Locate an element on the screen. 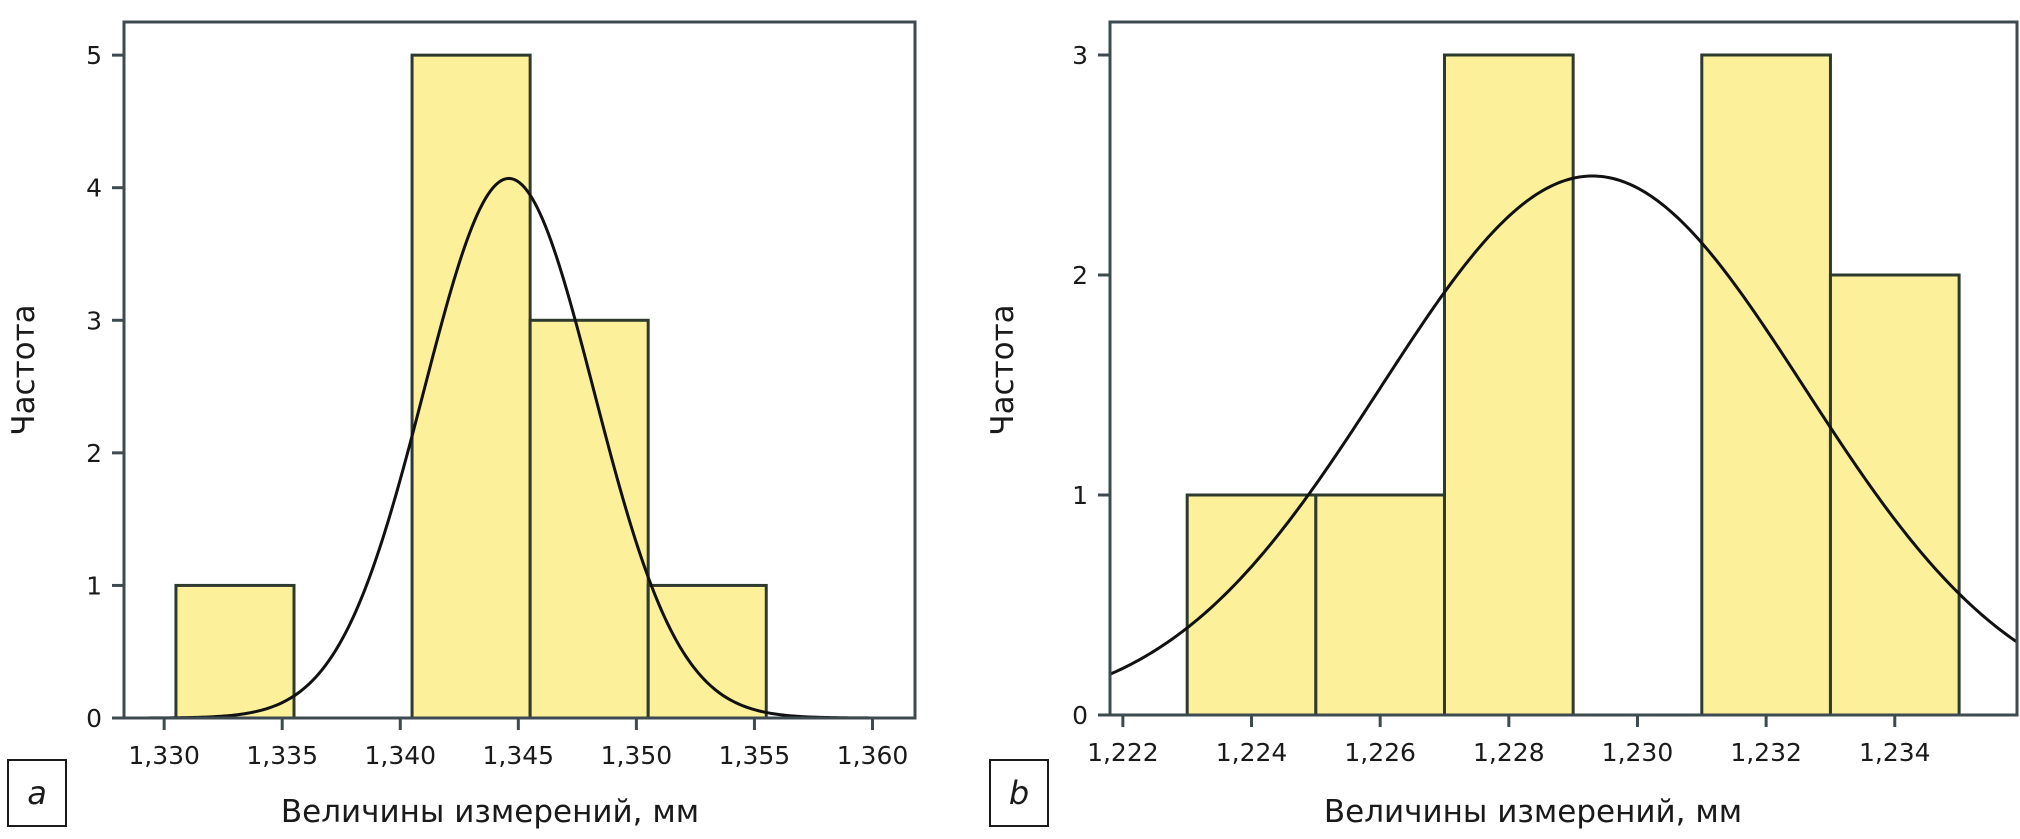  chart-a-y-tick-label-5: 5 is located at coordinates (94, 55).